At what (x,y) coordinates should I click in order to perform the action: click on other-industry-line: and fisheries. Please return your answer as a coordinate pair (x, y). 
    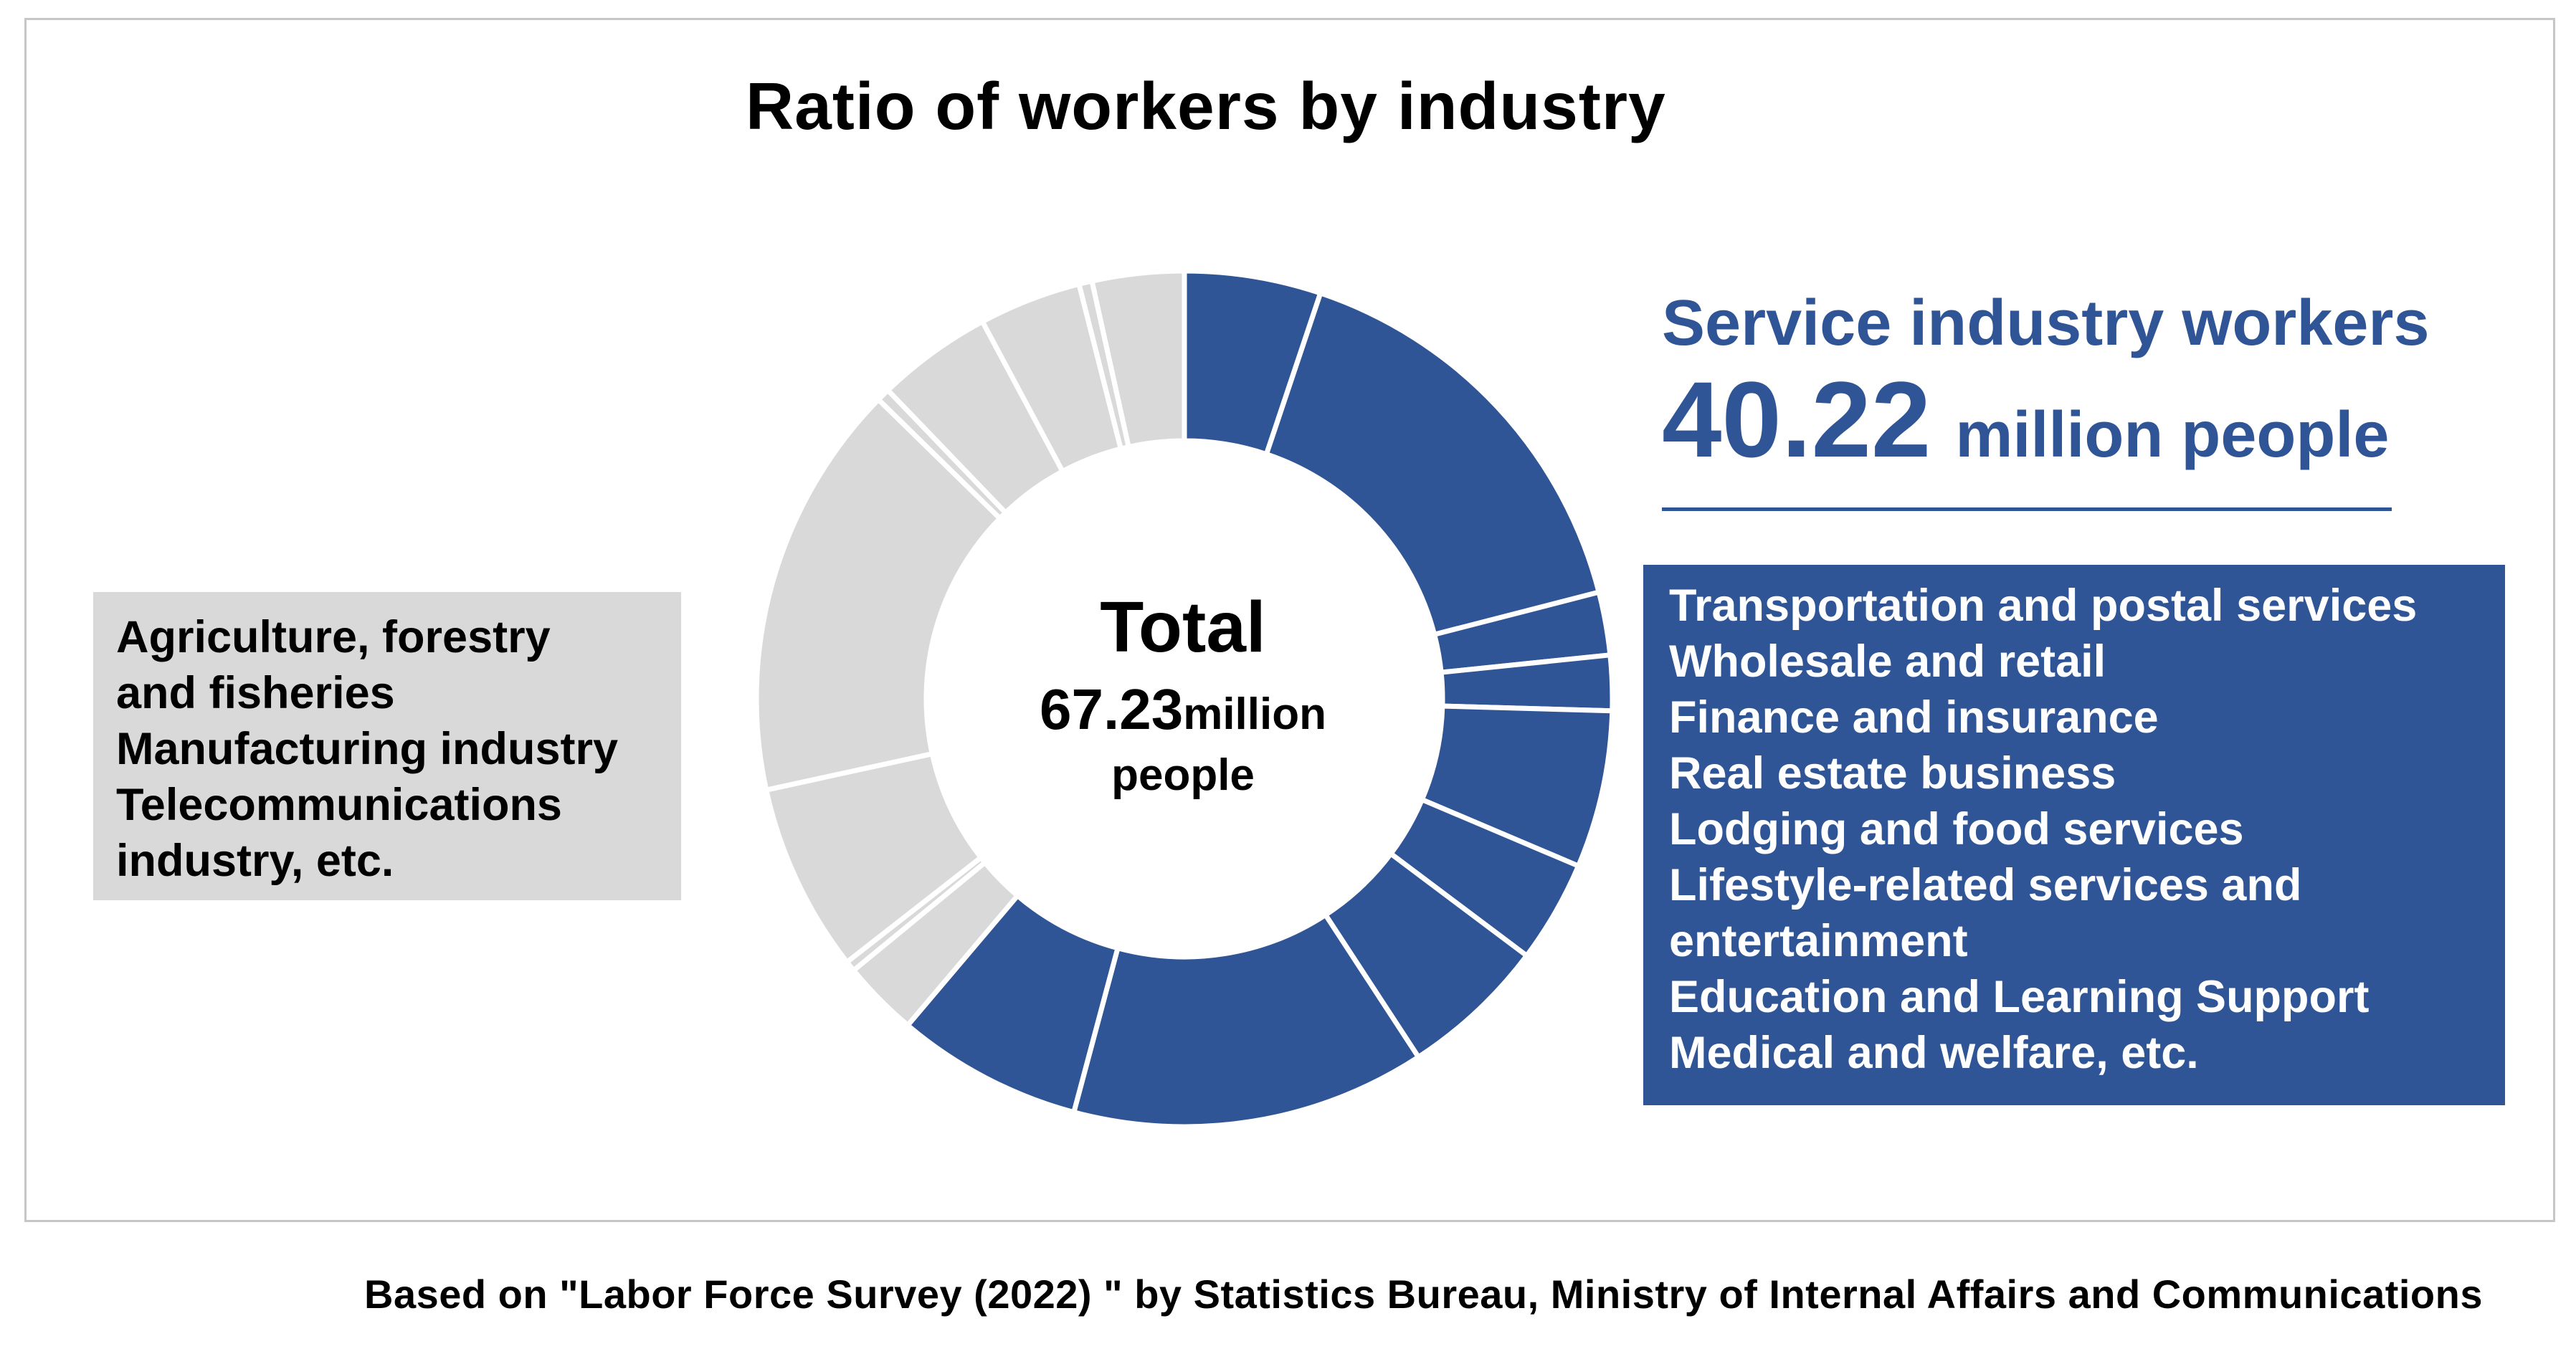
    Looking at the image, I should click on (256, 693).